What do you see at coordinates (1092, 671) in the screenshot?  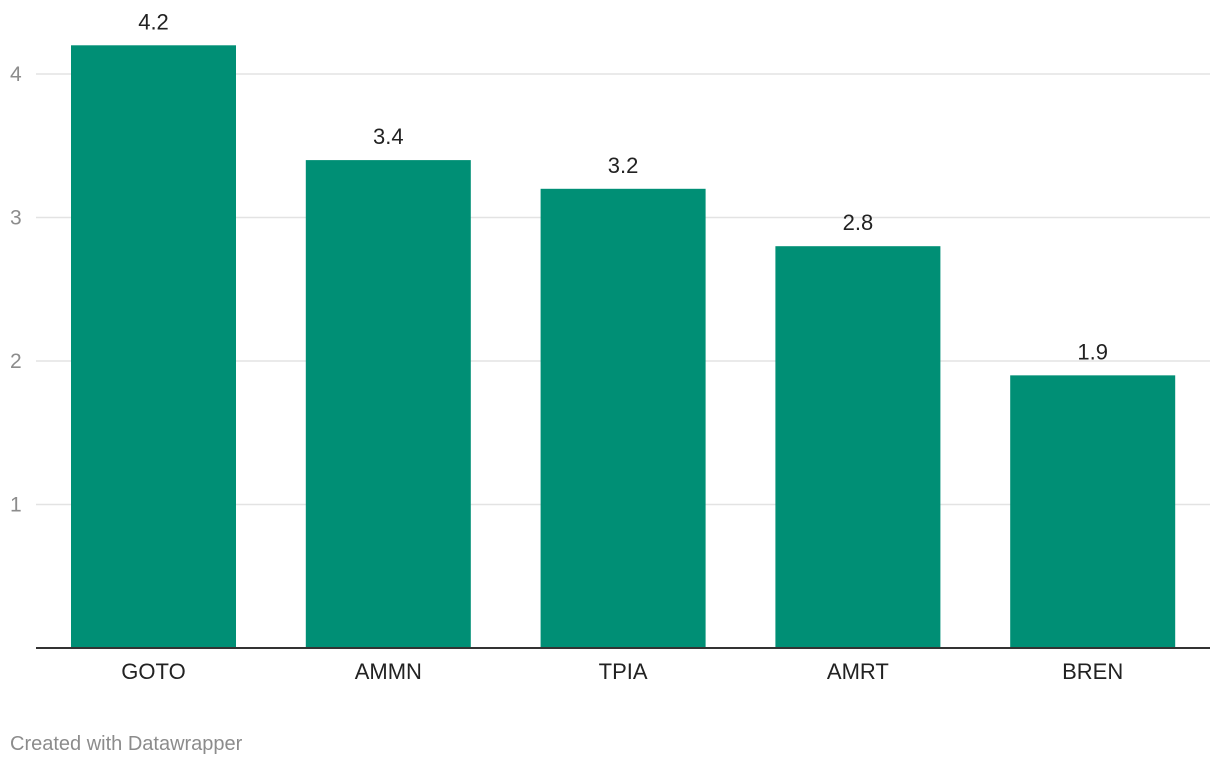 I see `category-label: BREN` at bounding box center [1092, 671].